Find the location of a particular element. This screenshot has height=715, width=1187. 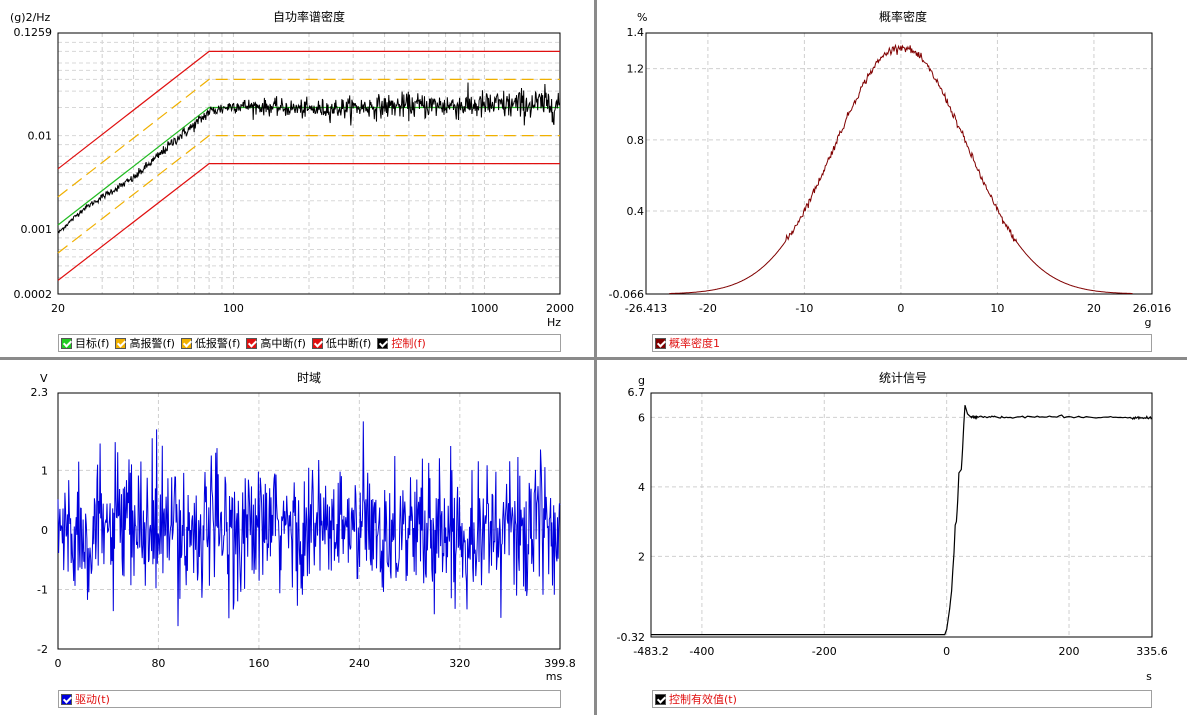

stat-xunit-label: s is located at coordinates (1149, 676).